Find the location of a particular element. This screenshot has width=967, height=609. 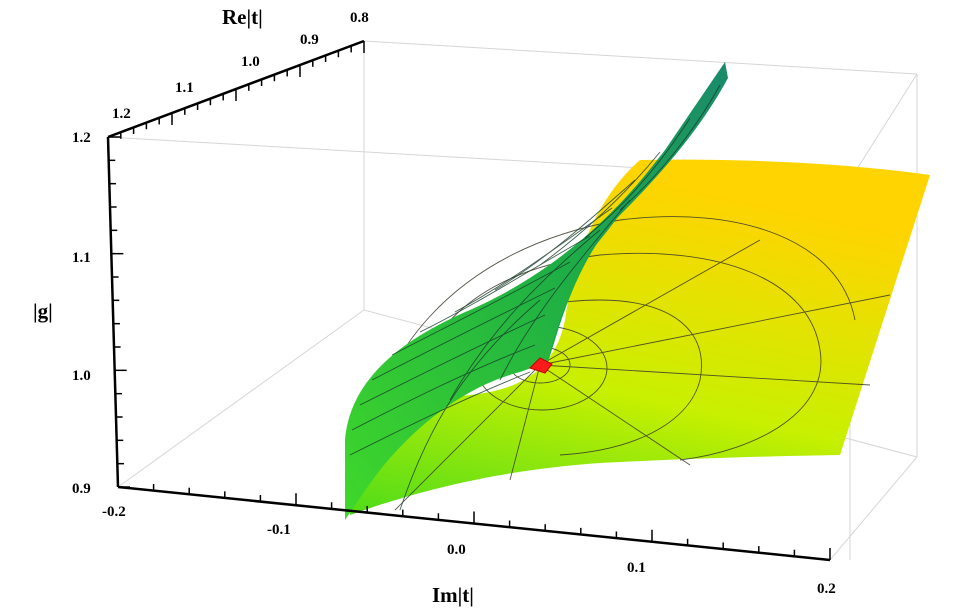

z-tick-label: 0.9 is located at coordinates (81, 489).